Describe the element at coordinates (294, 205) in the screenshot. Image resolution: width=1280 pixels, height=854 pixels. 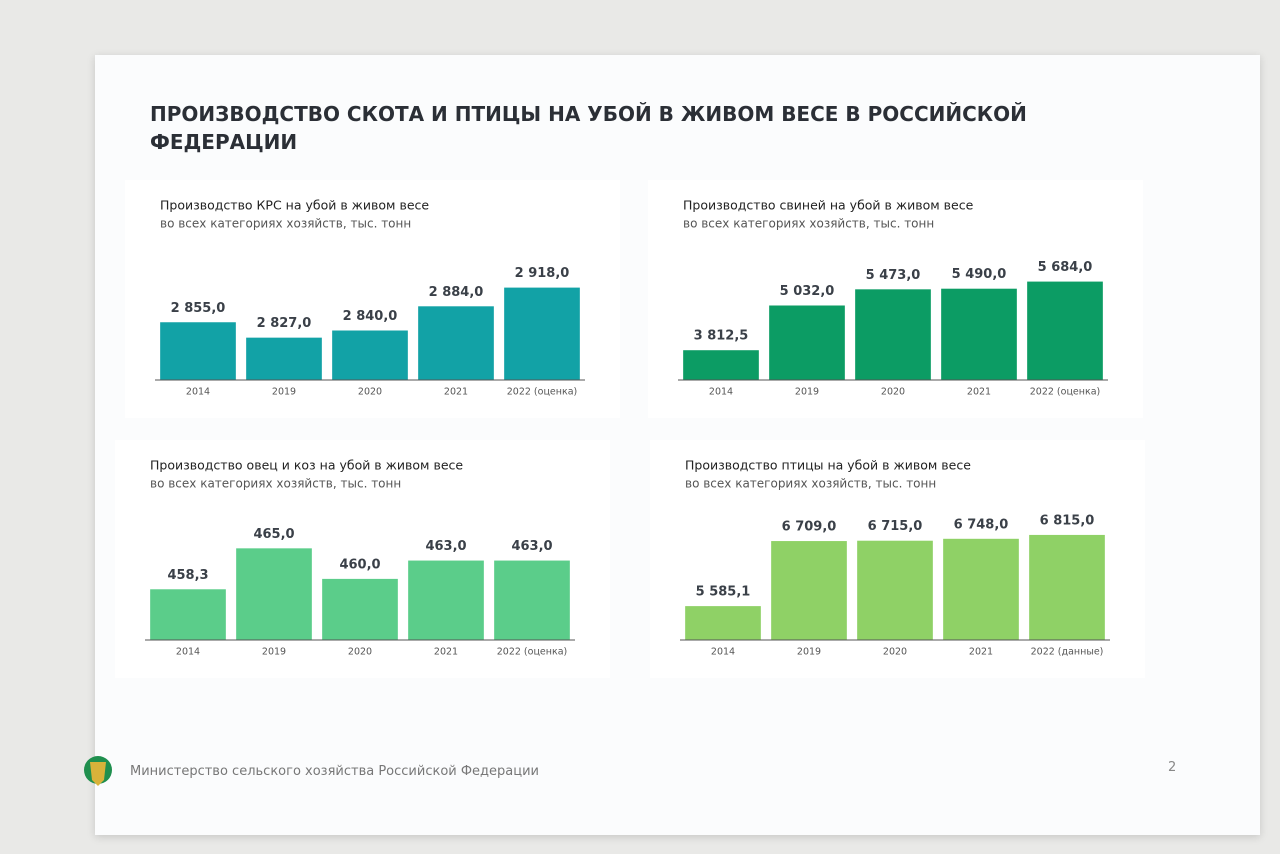
I see `chart-title: Производство КРС на убой в живом весе` at that location.